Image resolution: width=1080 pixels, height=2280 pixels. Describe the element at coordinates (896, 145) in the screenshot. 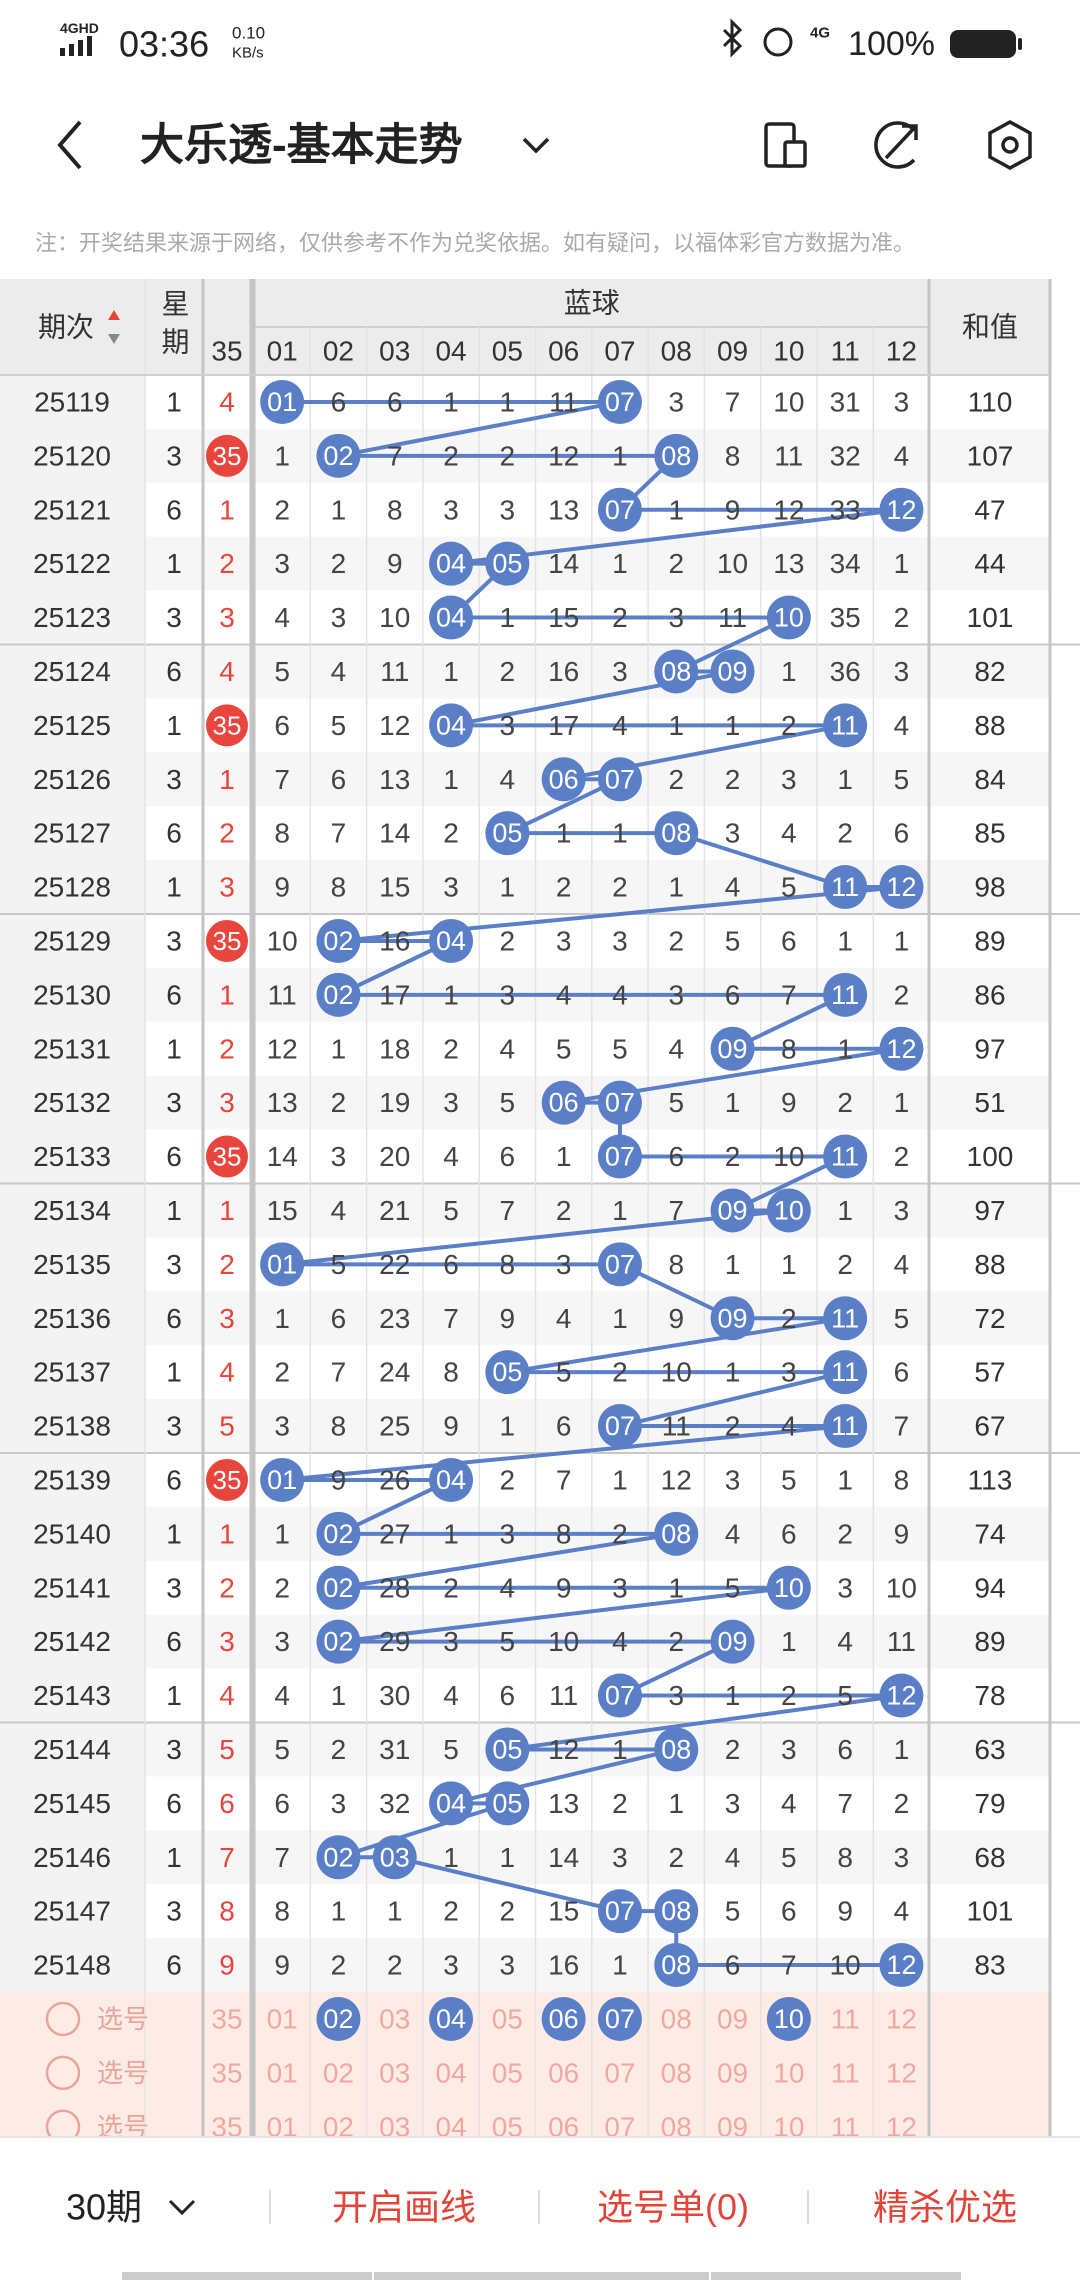

I see `export-icon` at that location.